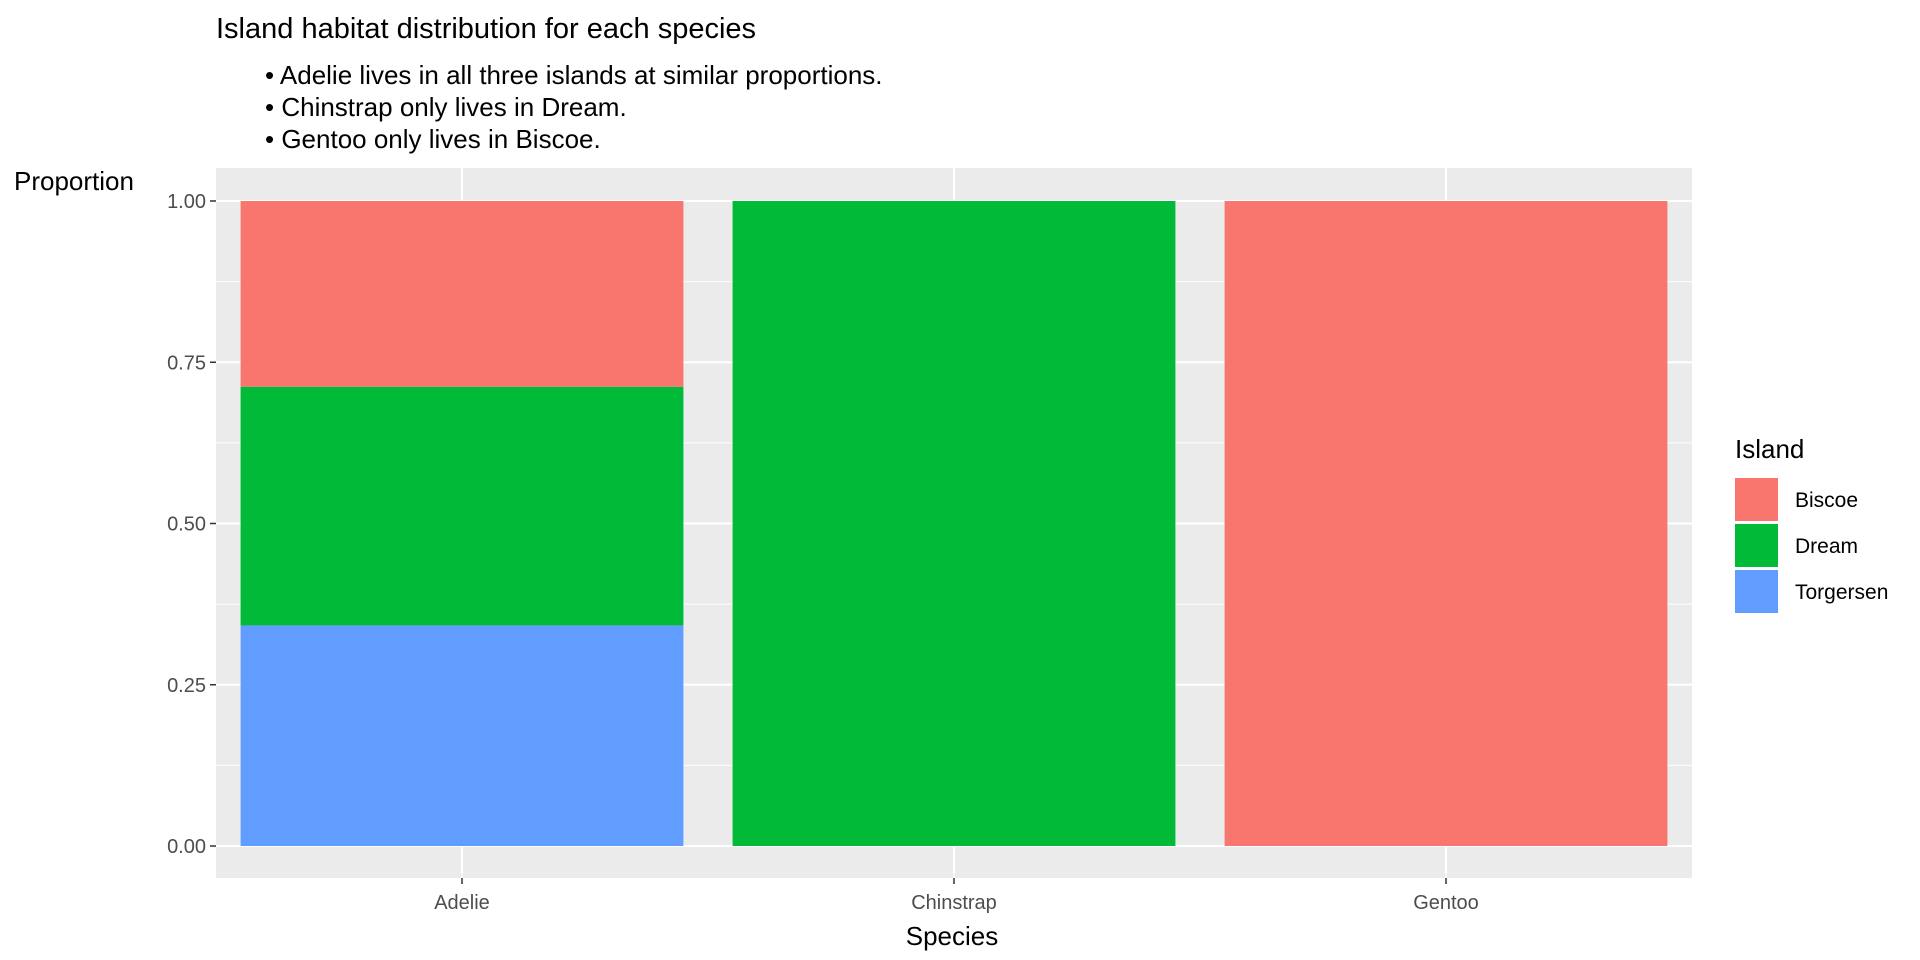  Describe the element at coordinates (1756, 591) in the screenshot. I see `legend-key-torgersen` at that location.